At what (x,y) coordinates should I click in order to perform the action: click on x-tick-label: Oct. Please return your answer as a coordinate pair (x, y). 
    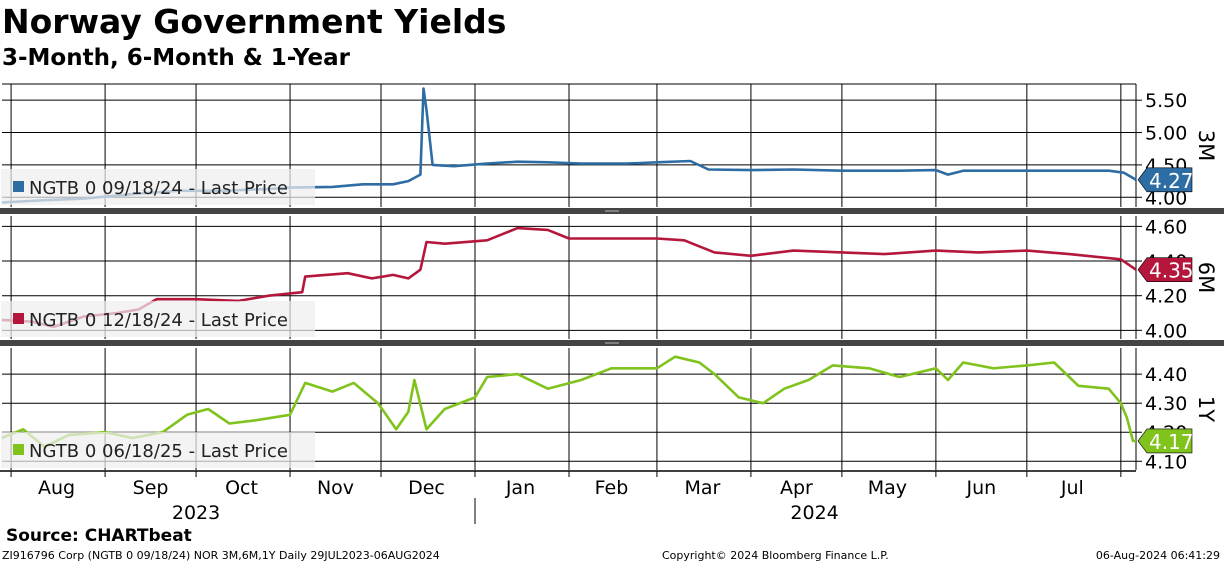
    Looking at the image, I should click on (241, 488).